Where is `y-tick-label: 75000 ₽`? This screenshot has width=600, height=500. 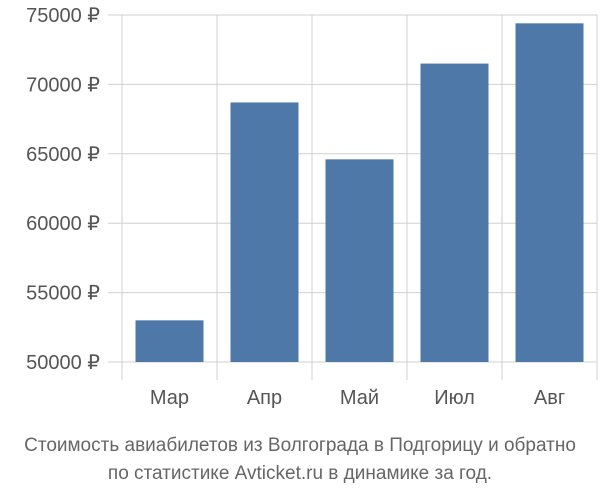
y-tick-label: 75000 ₽ is located at coordinates (63, 16).